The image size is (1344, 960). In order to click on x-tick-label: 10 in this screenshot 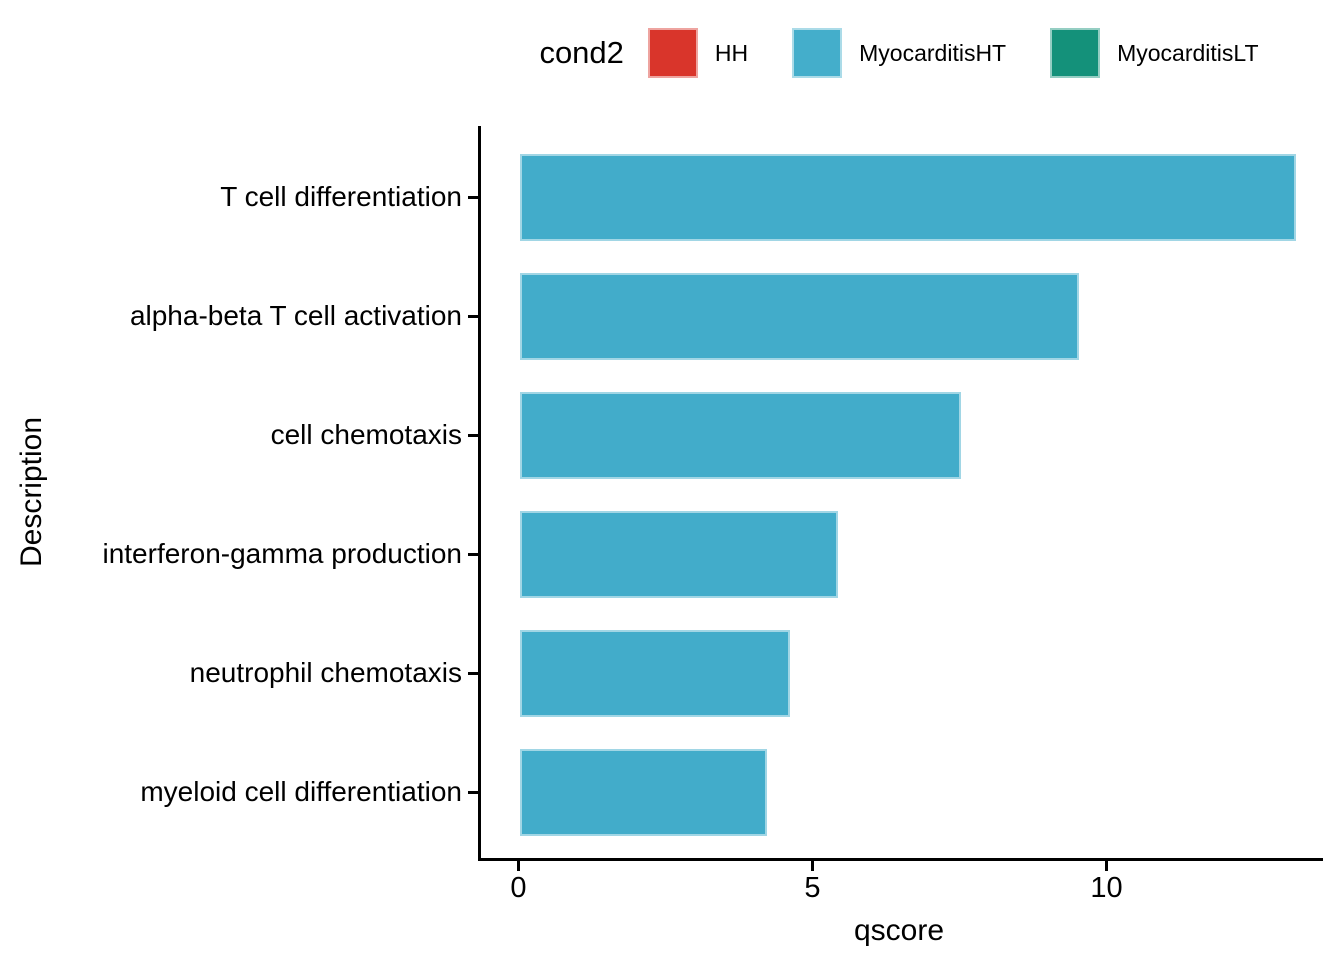, I will do `click(1106, 888)`.